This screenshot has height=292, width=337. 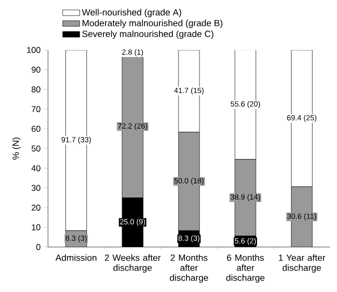 What do you see at coordinates (35, 168) in the screenshot?
I see `y-tick-label: 40` at bounding box center [35, 168].